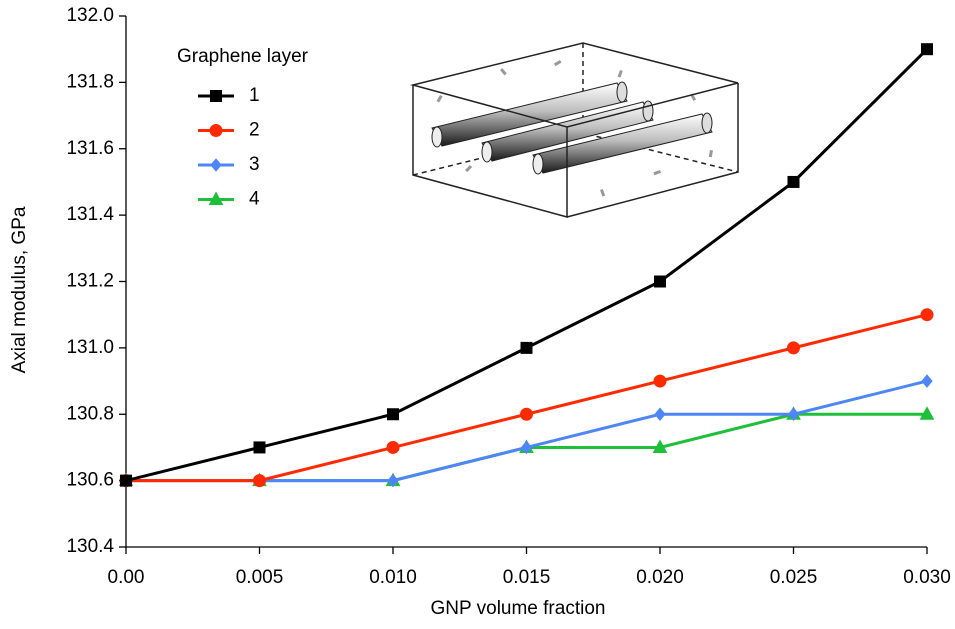 This screenshot has width=955, height=629. What do you see at coordinates (254, 95) in the screenshot?
I see `legend-label: 1` at bounding box center [254, 95].